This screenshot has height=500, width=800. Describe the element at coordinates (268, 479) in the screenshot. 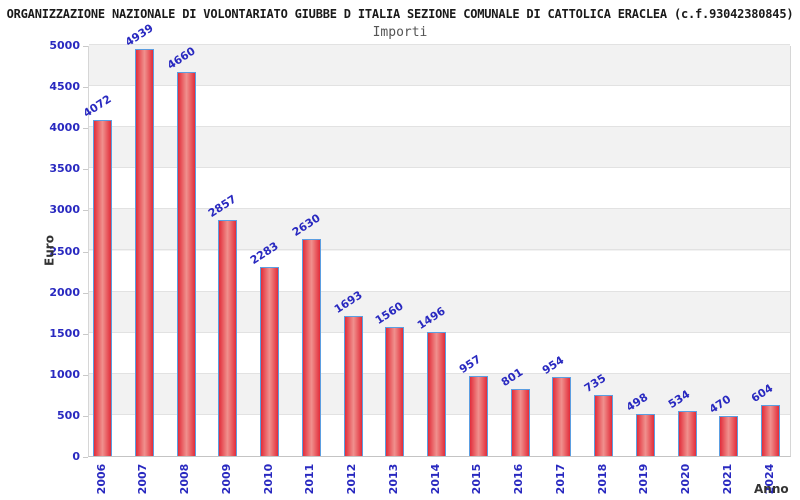

I see `x-tick-label: 2010` at that location.